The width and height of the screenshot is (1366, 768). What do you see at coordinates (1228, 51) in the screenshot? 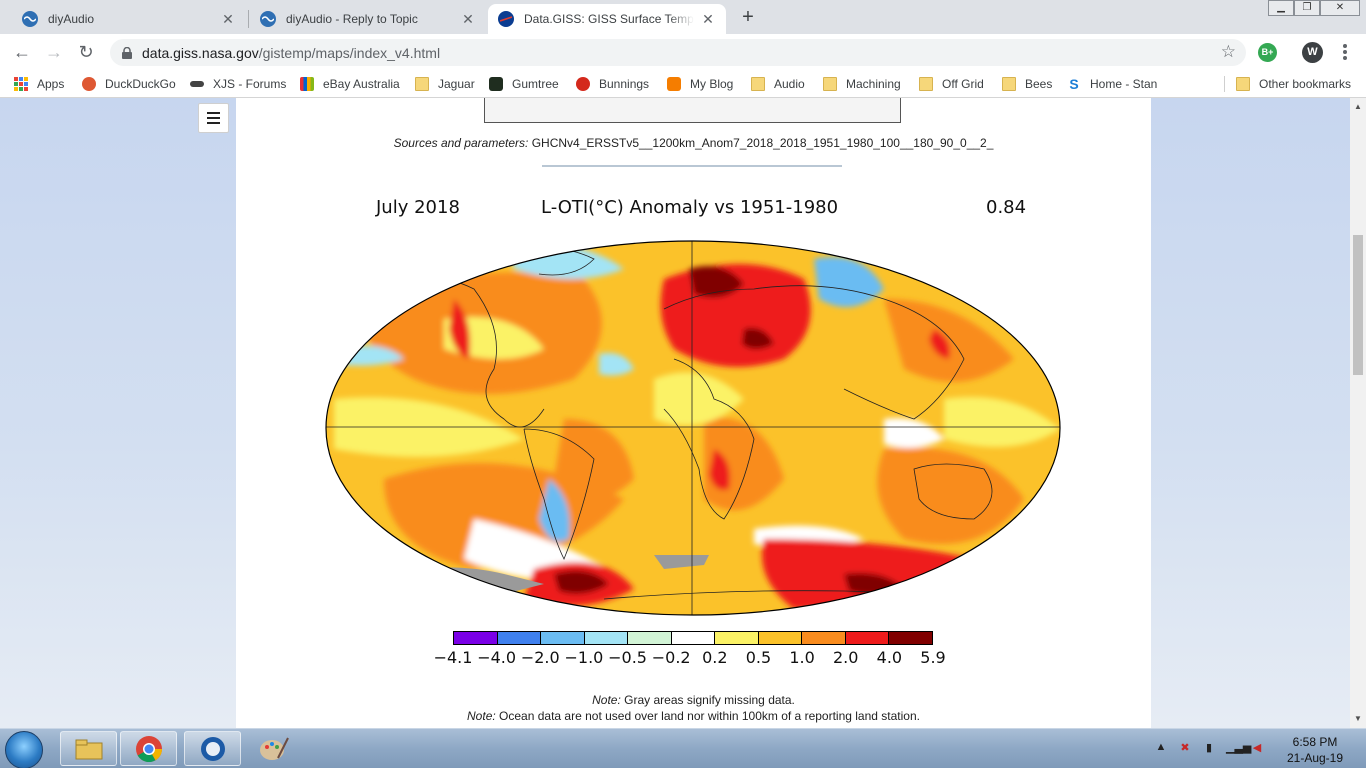
I see `bookmark-star-icon: ☆` at bounding box center [1228, 51].